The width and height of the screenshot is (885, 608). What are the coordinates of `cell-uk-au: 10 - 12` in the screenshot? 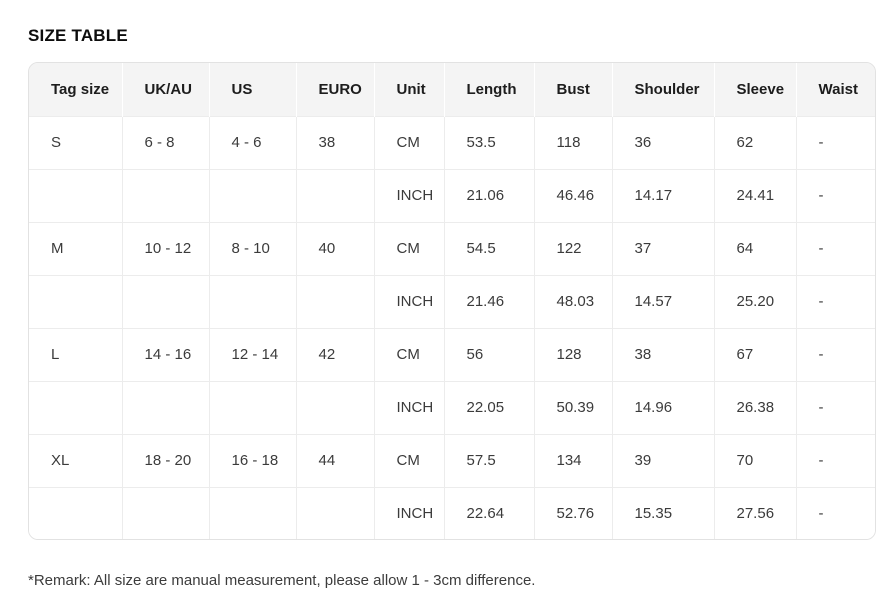 It's located at (165, 248).